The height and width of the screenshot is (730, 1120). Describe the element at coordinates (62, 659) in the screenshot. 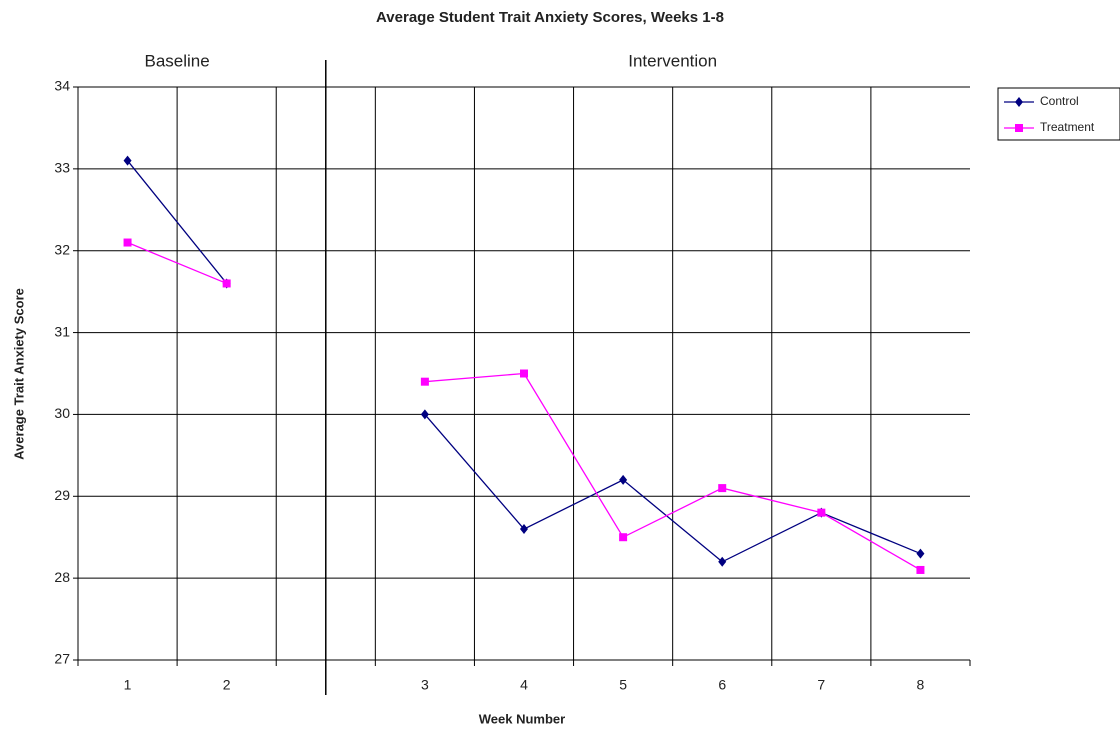

I see `y-tick-label: 27` at that location.